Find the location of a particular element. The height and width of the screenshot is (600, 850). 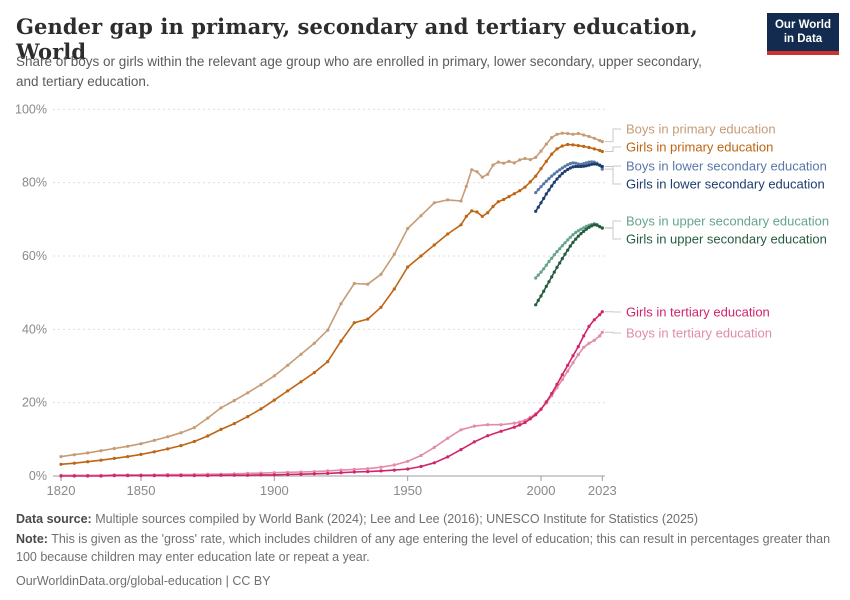

legend-label-boys-lower-secondary: Boys in lower secondary education is located at coordinates (726, 166).